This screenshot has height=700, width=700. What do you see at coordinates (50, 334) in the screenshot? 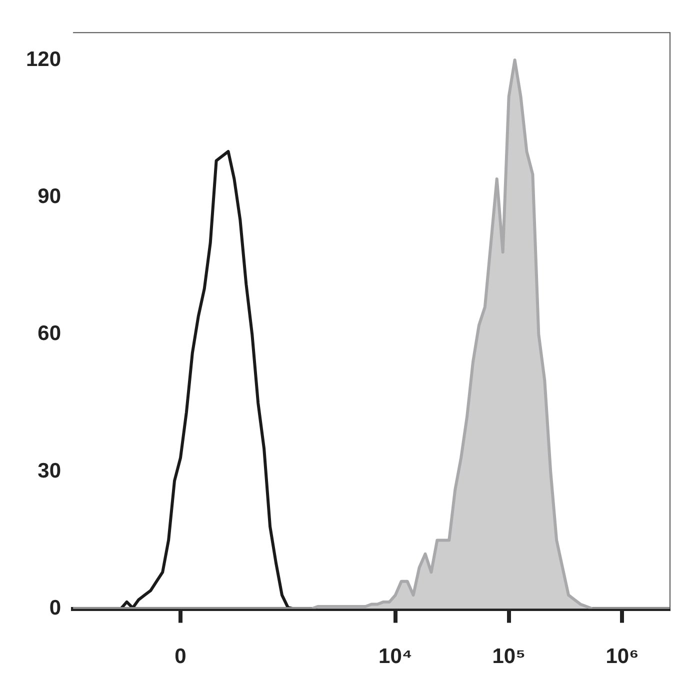
I see `y-tick-label: 60` at bounding box center [50, 334].